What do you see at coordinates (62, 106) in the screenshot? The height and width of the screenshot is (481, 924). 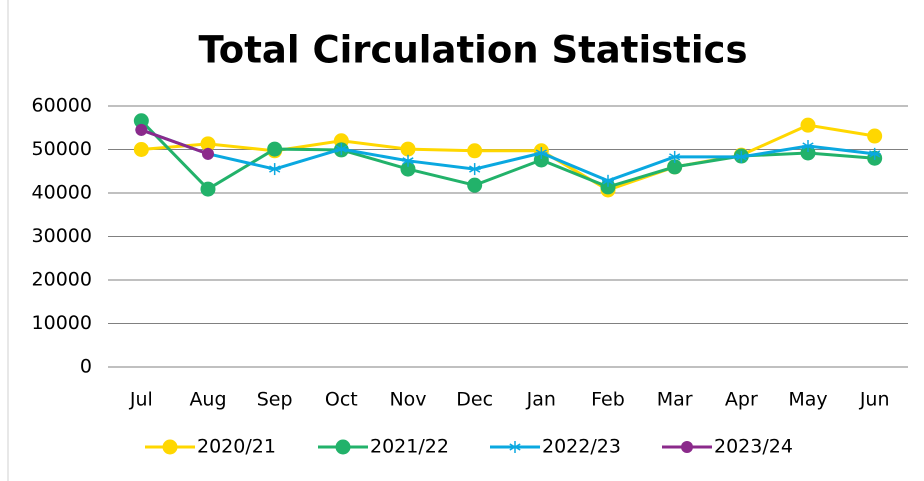 I see `y-tick-label: 60000` at bounding box center [62, 106].